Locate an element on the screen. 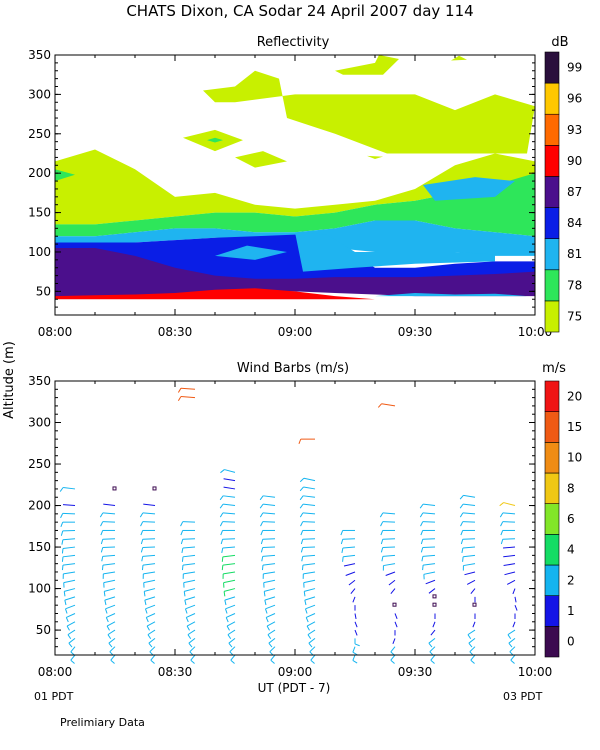 This screenshot has height=750, width=600. colorbar-label: 6 is located at coordinates (571, 519).